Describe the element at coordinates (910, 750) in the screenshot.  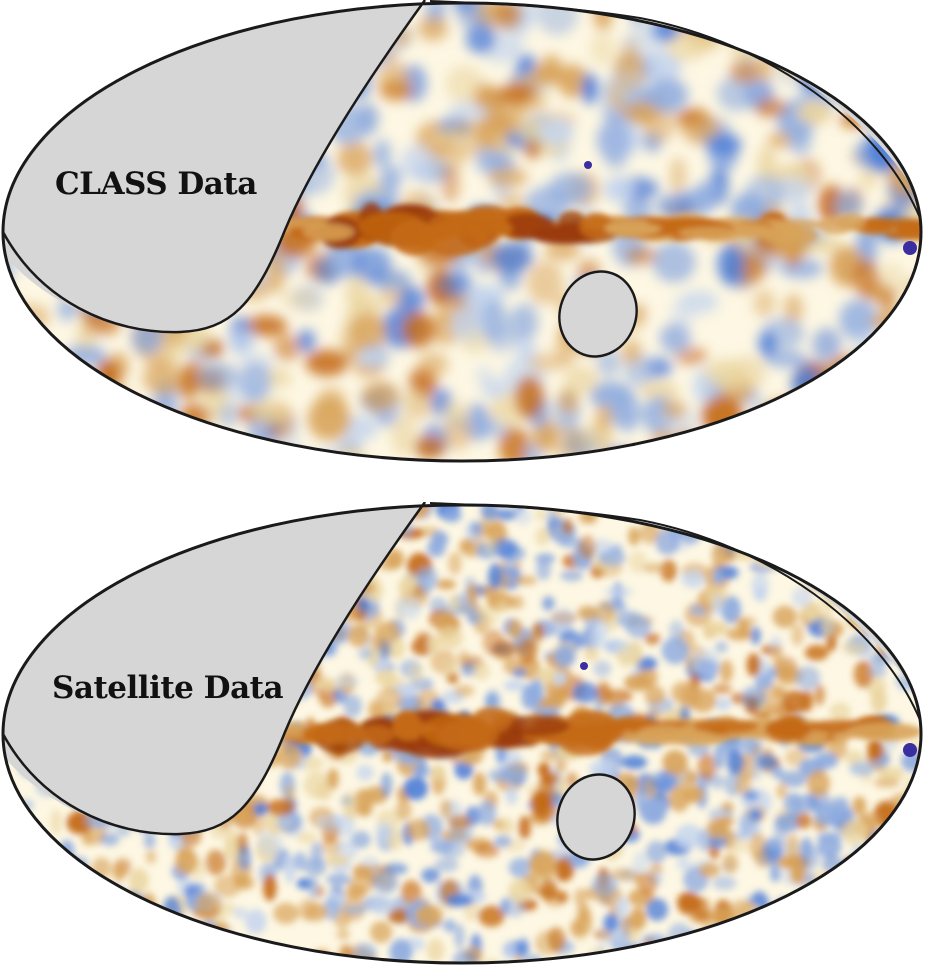
I see `point-source` at that location.